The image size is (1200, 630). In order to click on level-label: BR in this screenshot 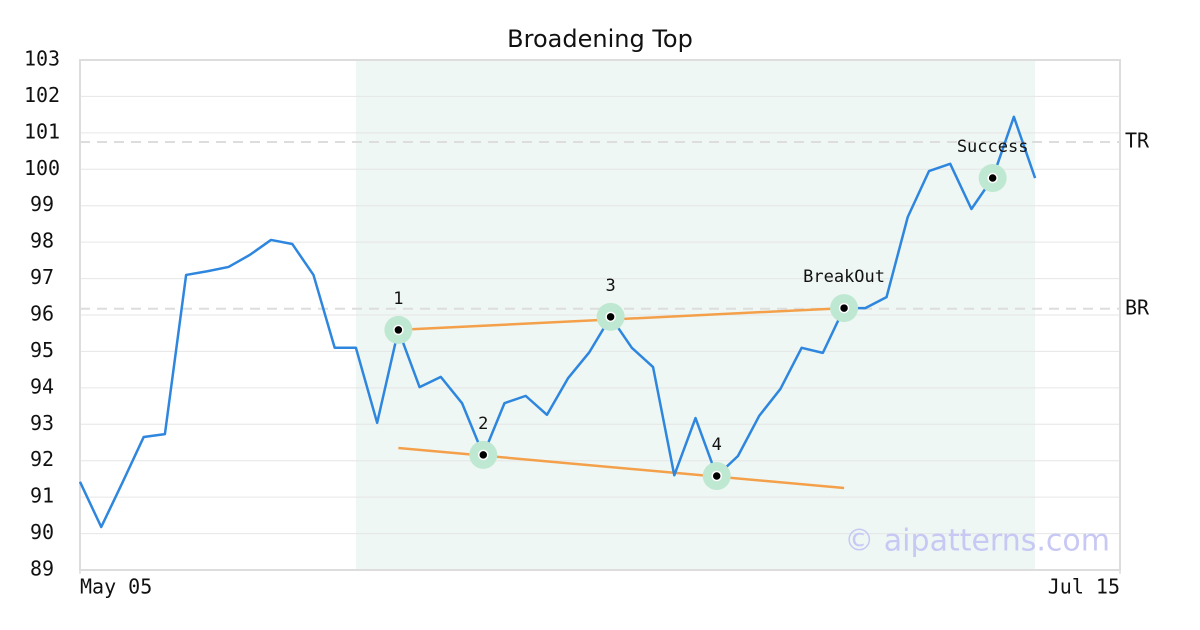, I will do `click(1137, 307)`.